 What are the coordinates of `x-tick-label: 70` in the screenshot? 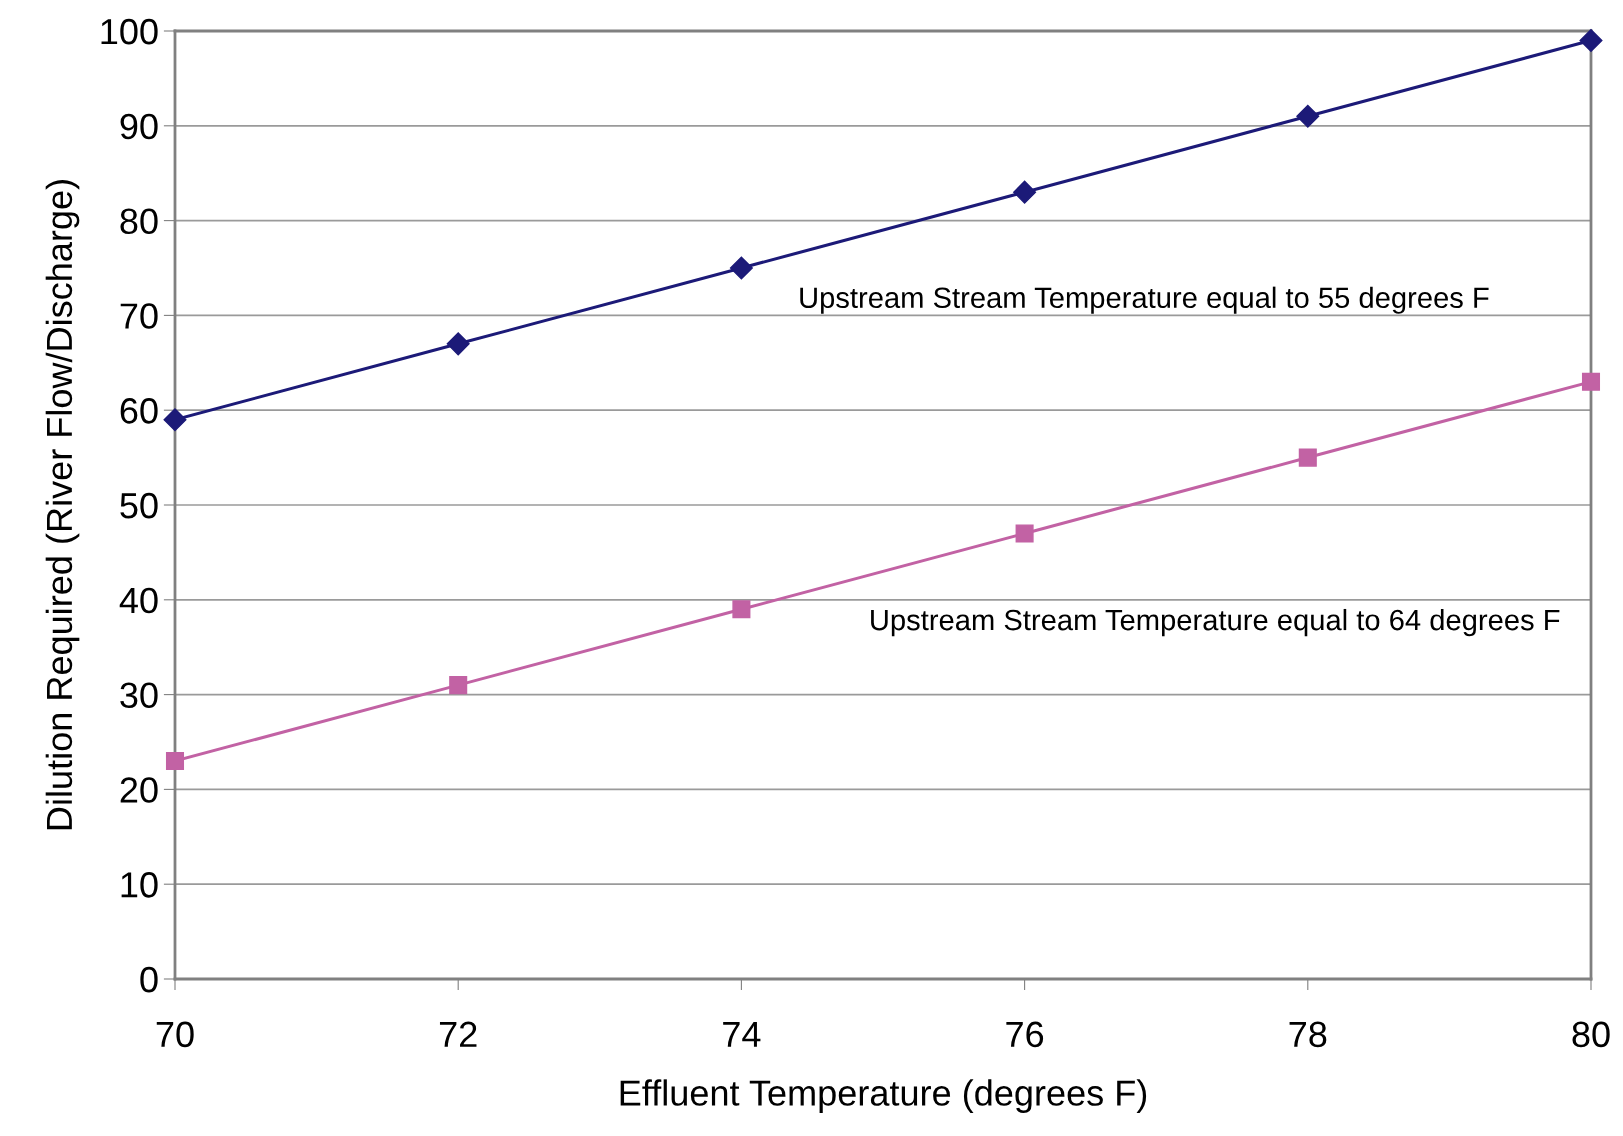 It's located at (175, 1034).